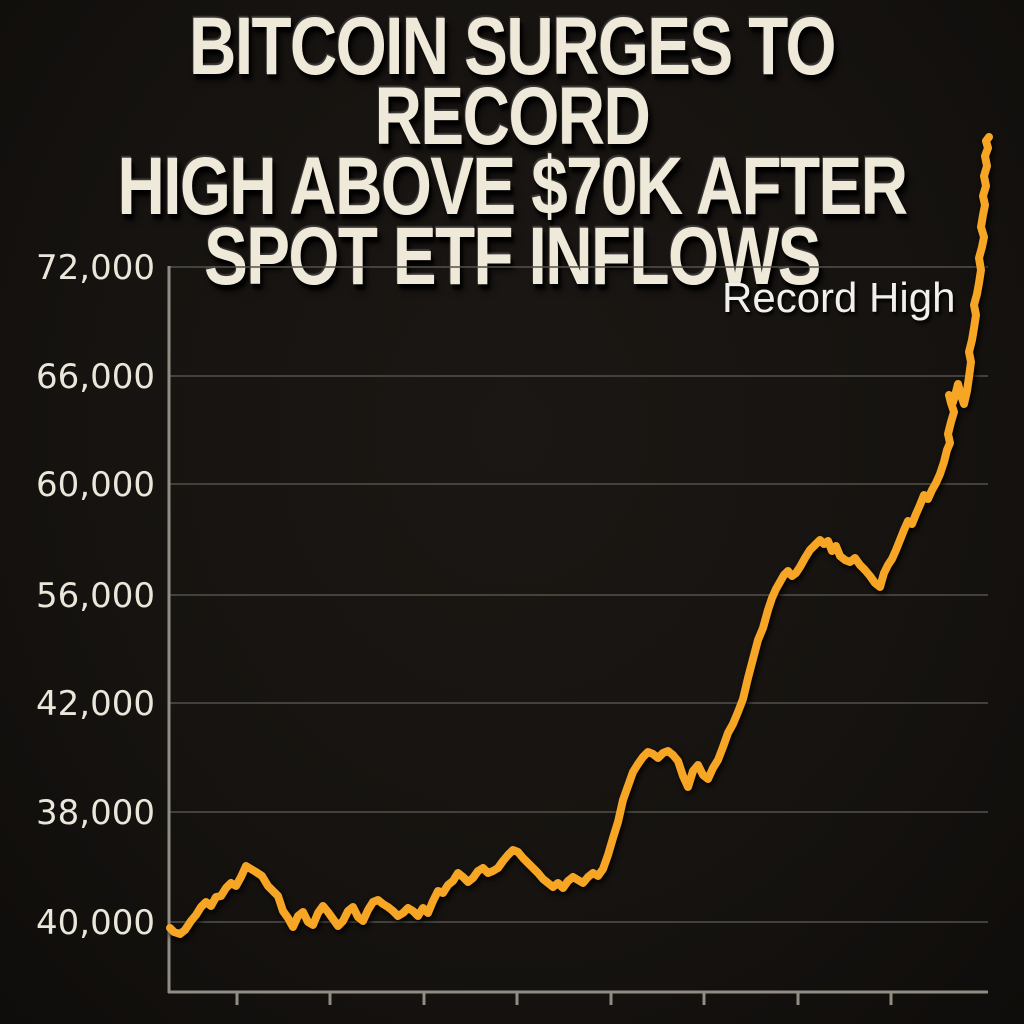 The height and width of the screenshot is (1024, 1024). Describe the element at coordinates (95, 813) in the screenshot. I see `y-axis-label: 38,000` at that location.